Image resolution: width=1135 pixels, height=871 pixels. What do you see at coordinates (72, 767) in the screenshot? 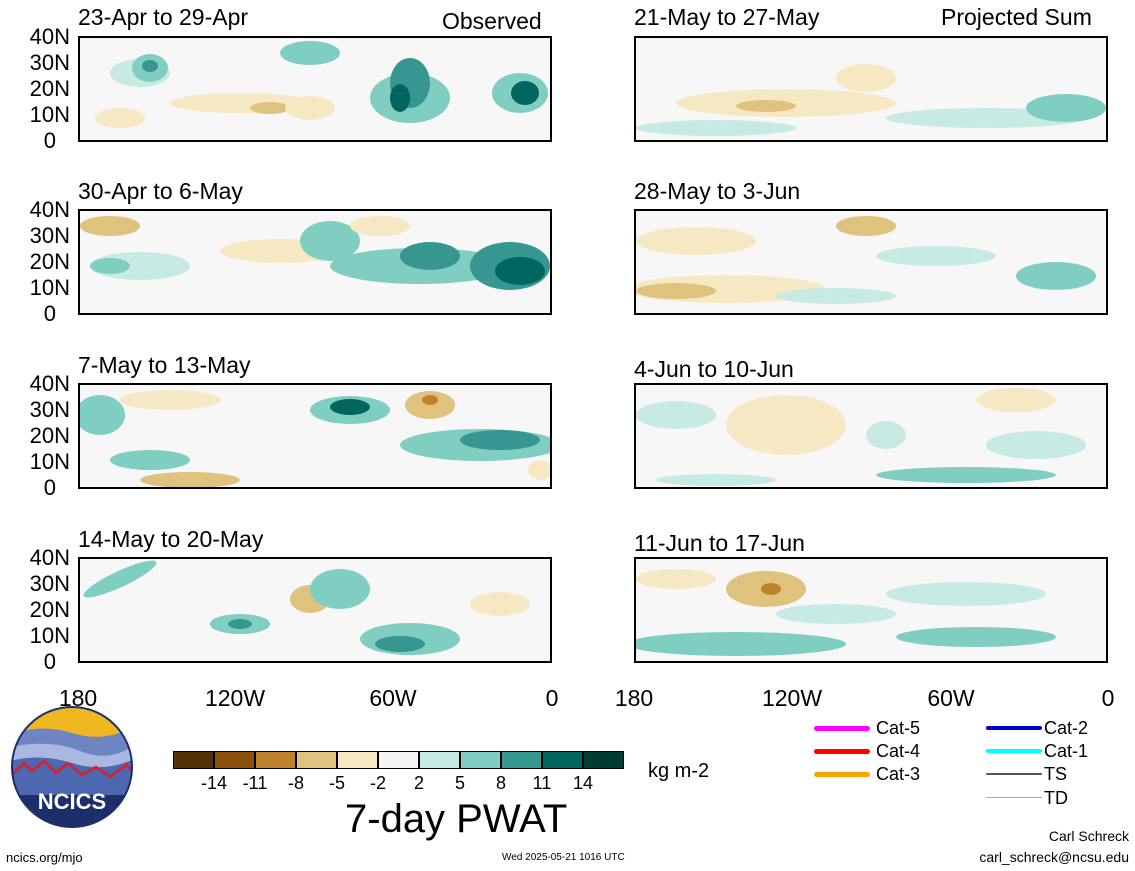
I see `ncics-logo: NCICS` at bounding box center [72, 767].